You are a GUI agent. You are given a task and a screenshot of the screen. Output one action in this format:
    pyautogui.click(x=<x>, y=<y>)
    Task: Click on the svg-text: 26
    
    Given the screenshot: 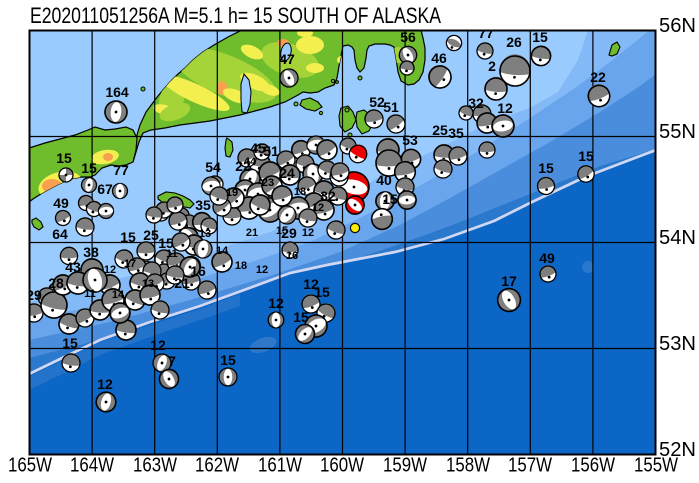 What is the action you would take?
    pyautogui.click(x=514, y=42)
    